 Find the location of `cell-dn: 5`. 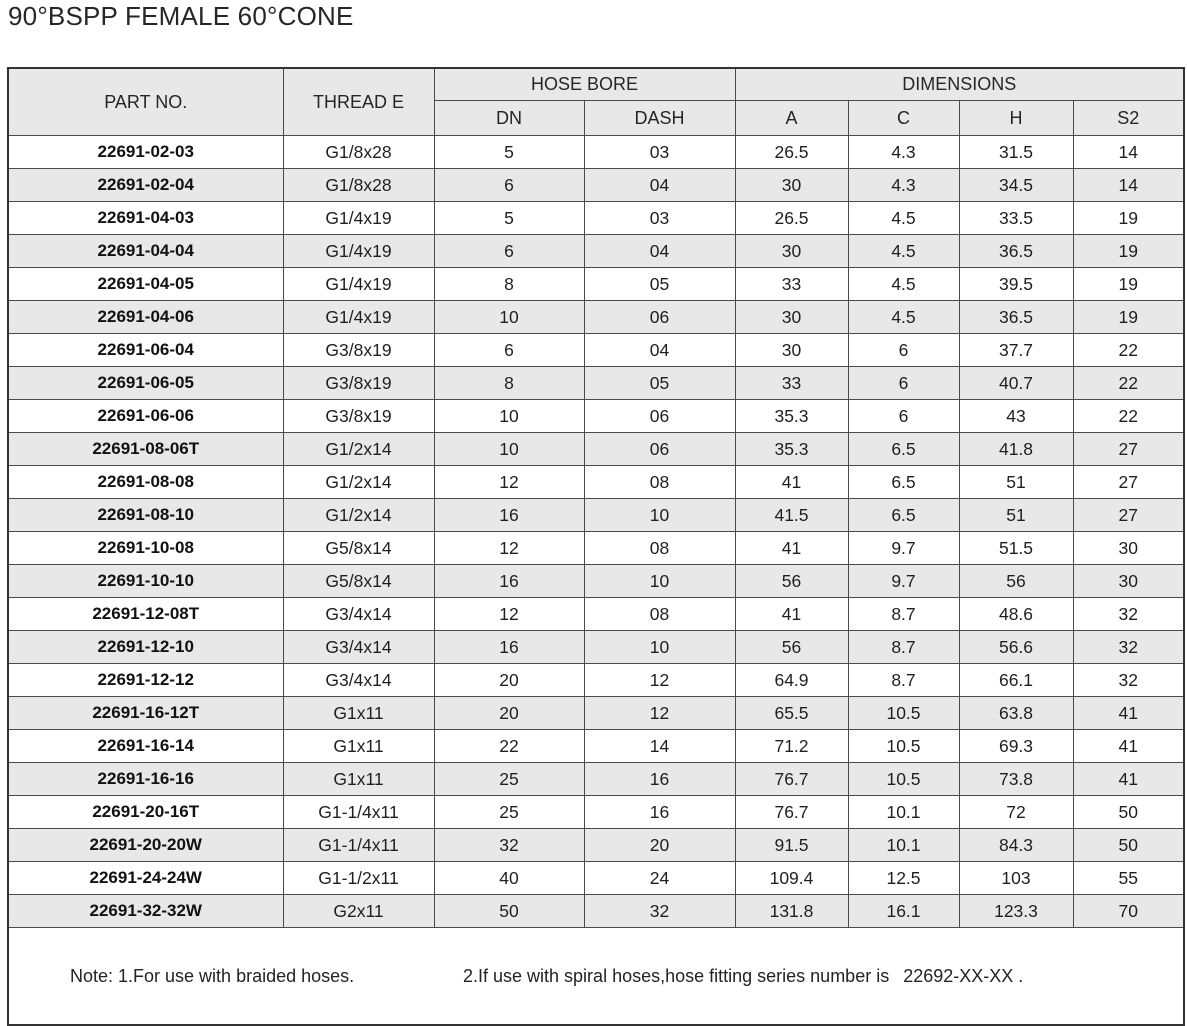

cell-dn: 5 is located at coordinates (509, 218).